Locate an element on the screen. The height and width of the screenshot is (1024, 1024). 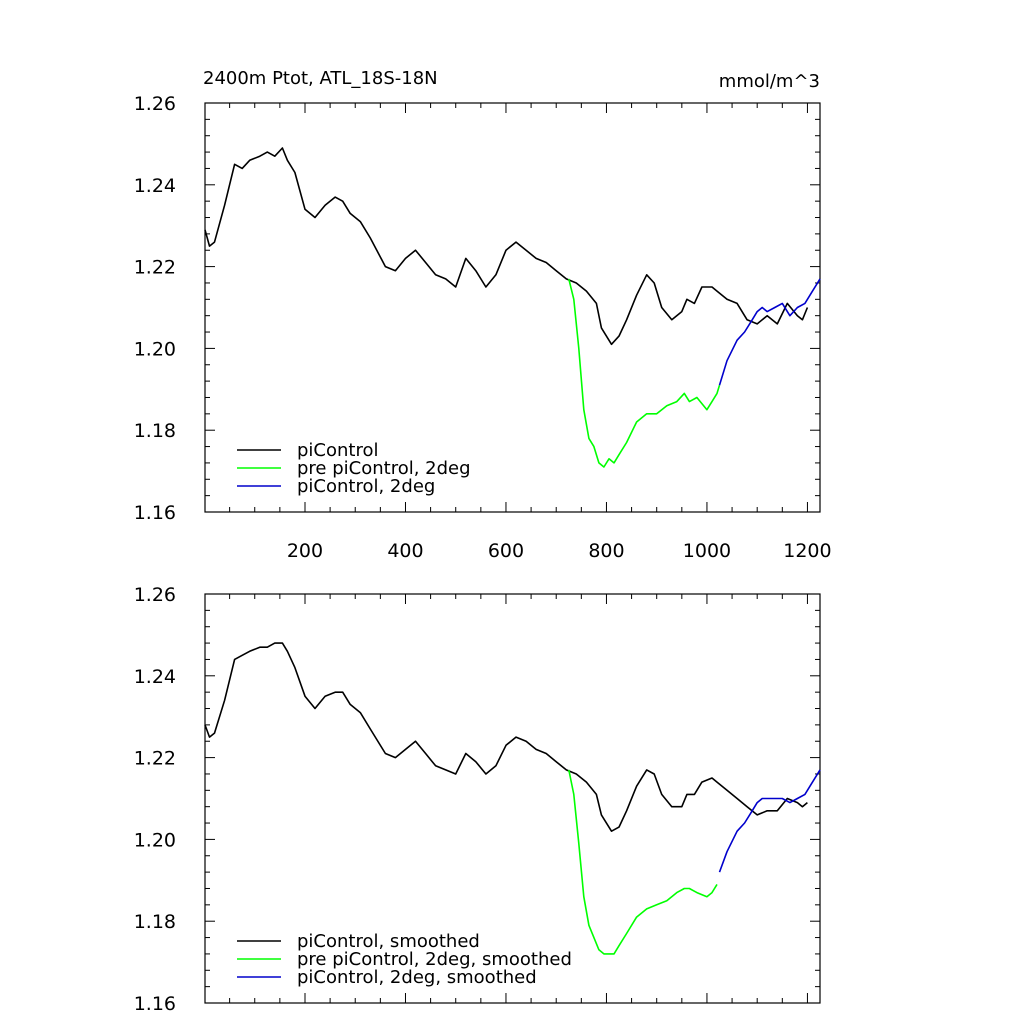
x-tick-label: 400 is located at coordinates (405, 551).